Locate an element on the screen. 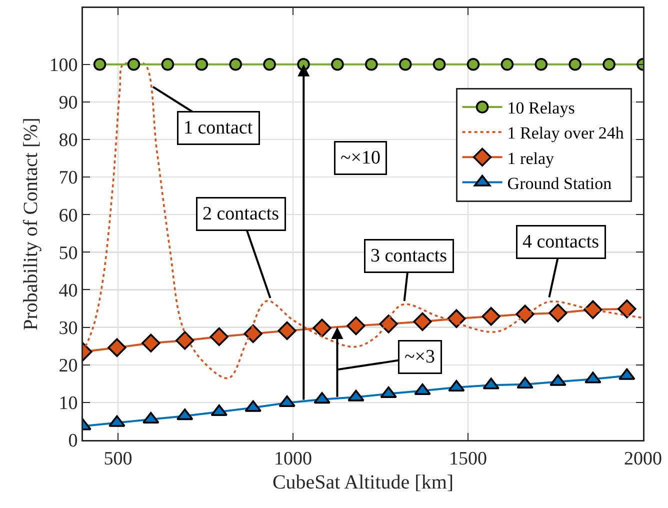 This screenshot has width=668, height=508. annotation: ~×10 is located at coordinates (360, 158).